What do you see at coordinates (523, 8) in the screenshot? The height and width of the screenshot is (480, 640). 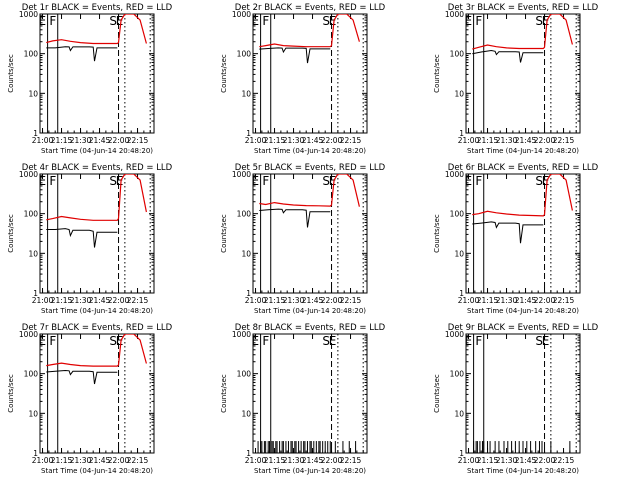 I see `panel-title: Det 3r BLACK = Events, RED = LLD` at bounding box center [523, 8].